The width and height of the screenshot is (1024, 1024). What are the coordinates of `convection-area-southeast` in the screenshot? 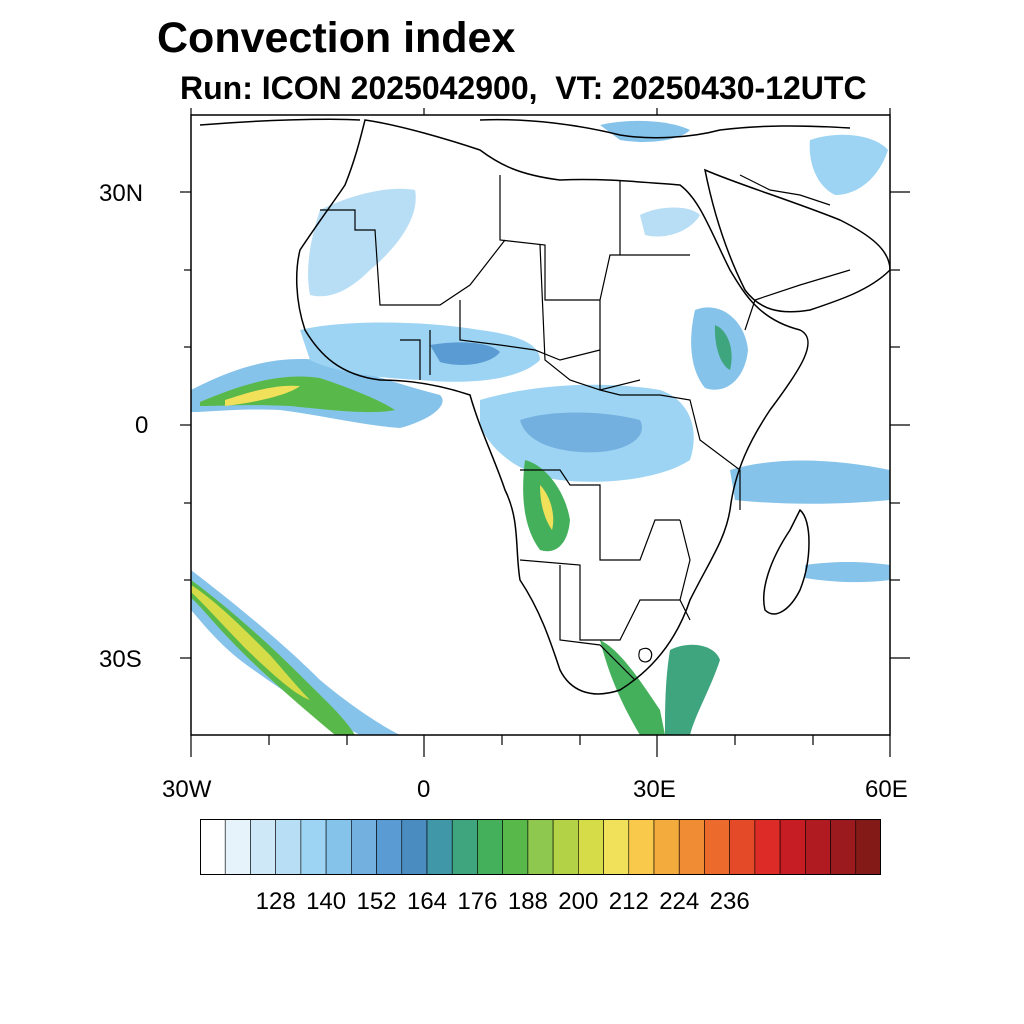 It's located at (632, 687).